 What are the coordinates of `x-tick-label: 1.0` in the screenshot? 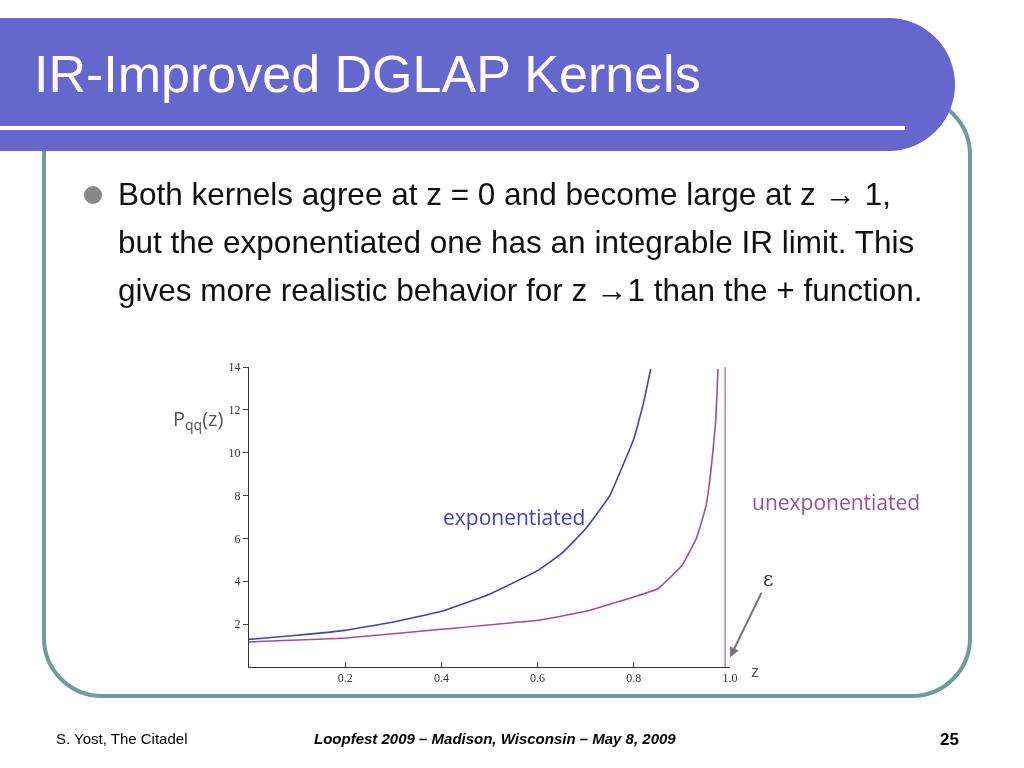 It's located at (730, 678).